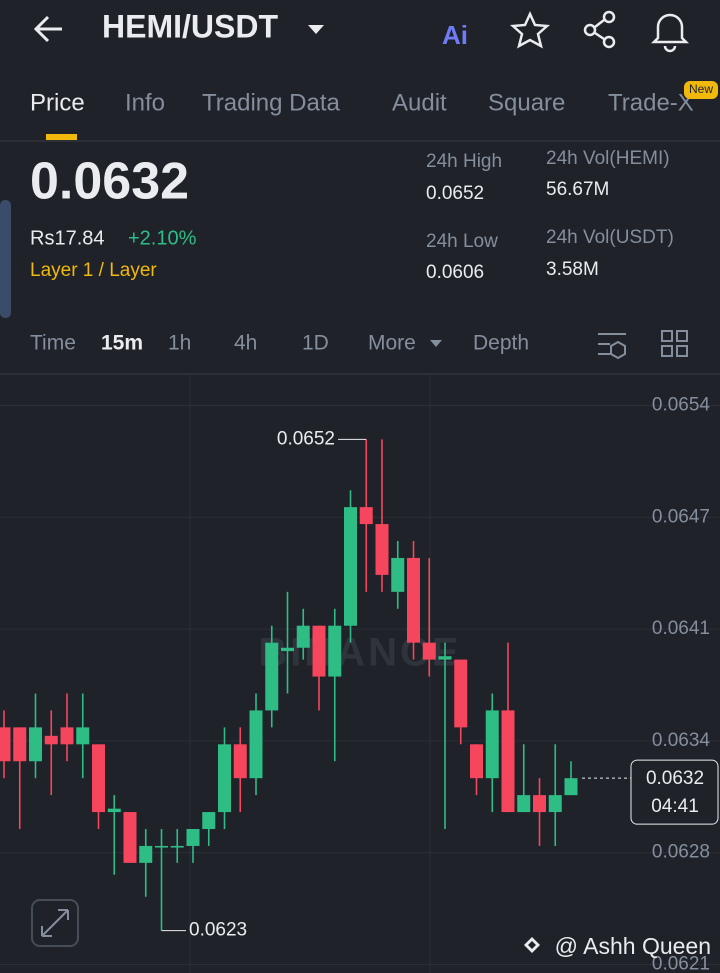 The height and width of the screenshot is (973, 720). Describe the element at coordinates (608, 158) in the screenshot. I see `stat-label: 24h Vol(HEMI)` at that location.